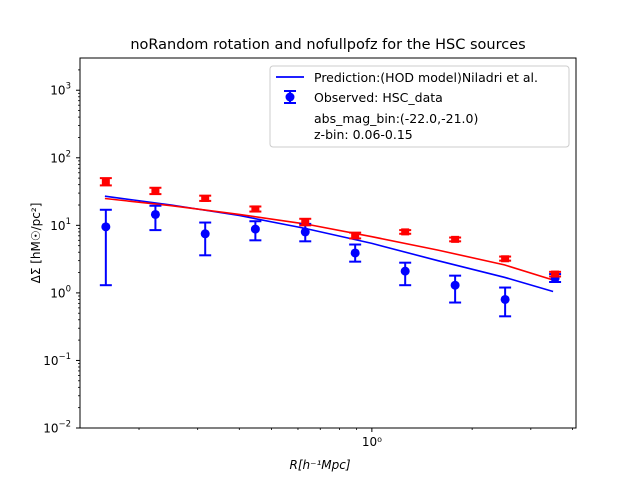 The height and width of the screenshot is (480, 640). I want to click on legend-box, so click(419, 106).